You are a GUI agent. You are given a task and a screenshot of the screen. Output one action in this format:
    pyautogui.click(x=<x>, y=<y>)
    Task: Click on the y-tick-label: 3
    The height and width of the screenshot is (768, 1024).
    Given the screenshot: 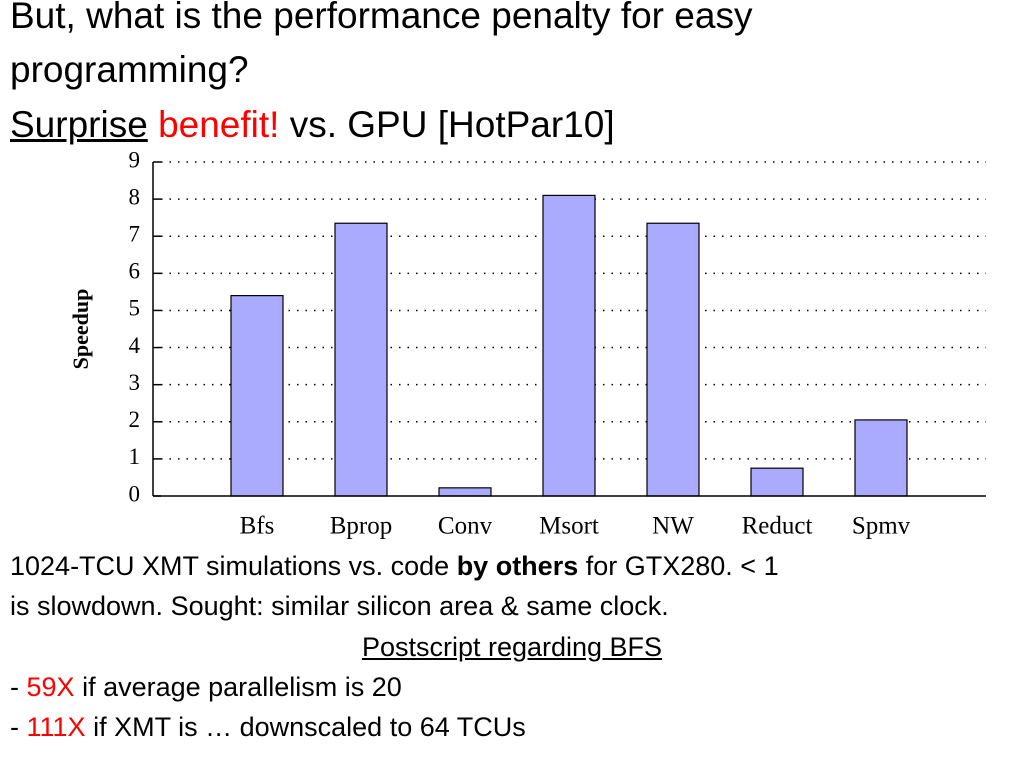 What is the action you would take?
    pyautogui.click(x=135, y=382)
    